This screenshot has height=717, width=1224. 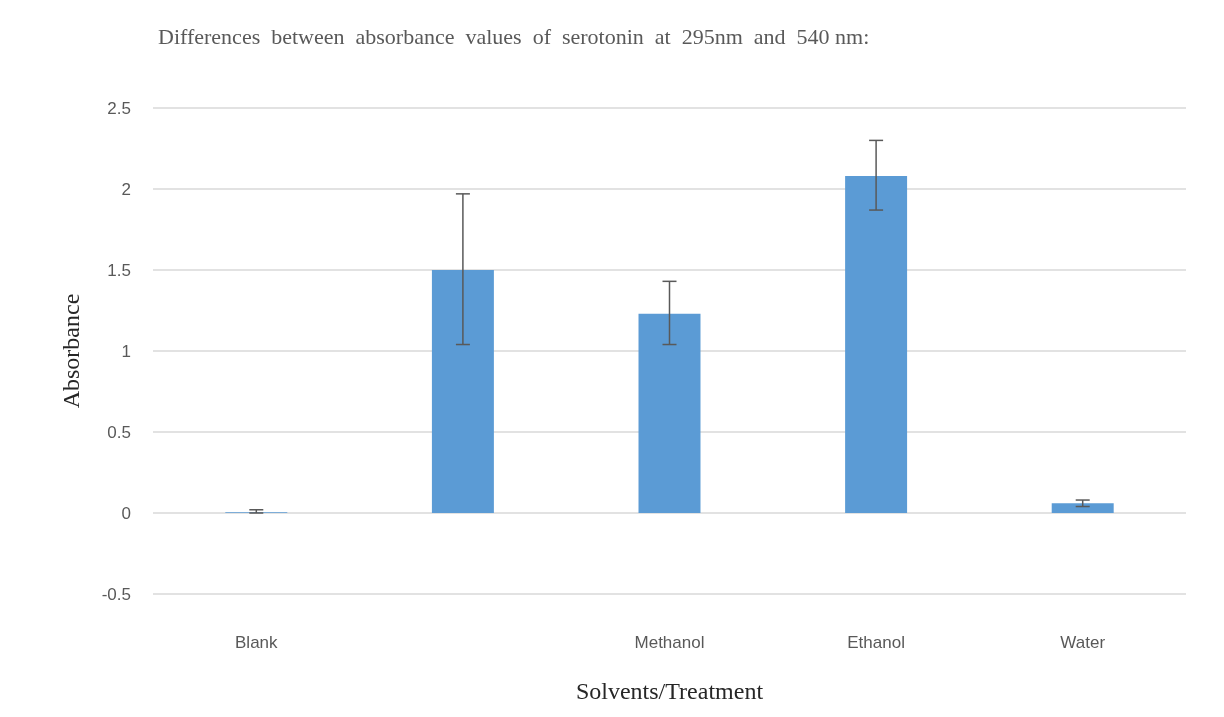 I want to click on x-tick-label: Ethanol, so click(x=876, y=642).